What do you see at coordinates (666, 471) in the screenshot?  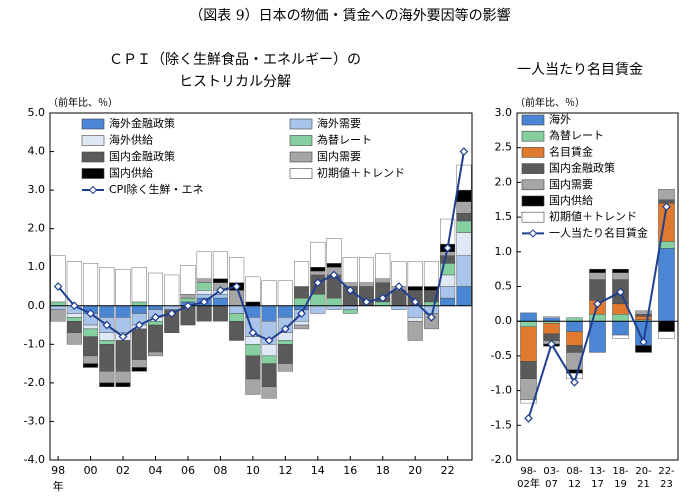 I see `x-tick-label: 22-` at bounding box center [666, 471].